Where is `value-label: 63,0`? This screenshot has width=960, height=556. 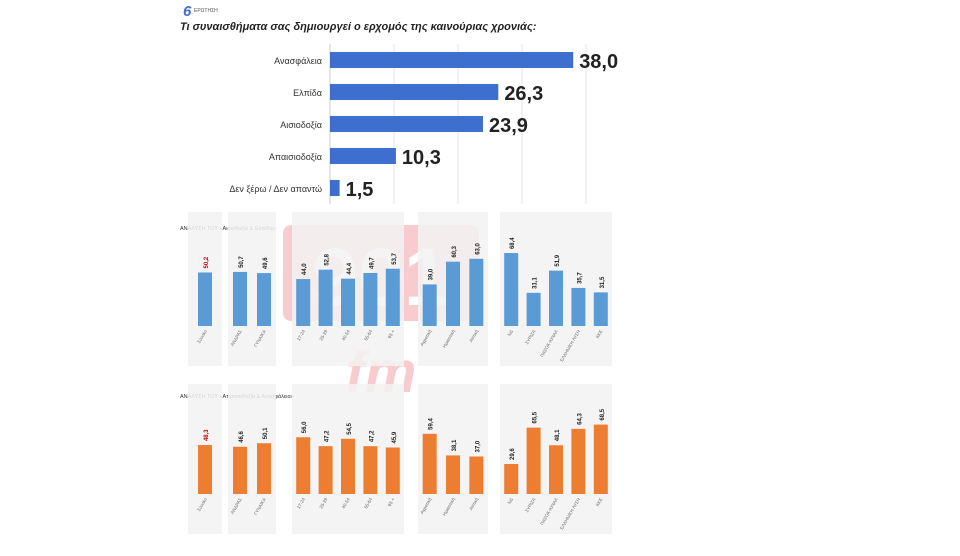
value-label: 63,0 is located at coordinates (478, 248).